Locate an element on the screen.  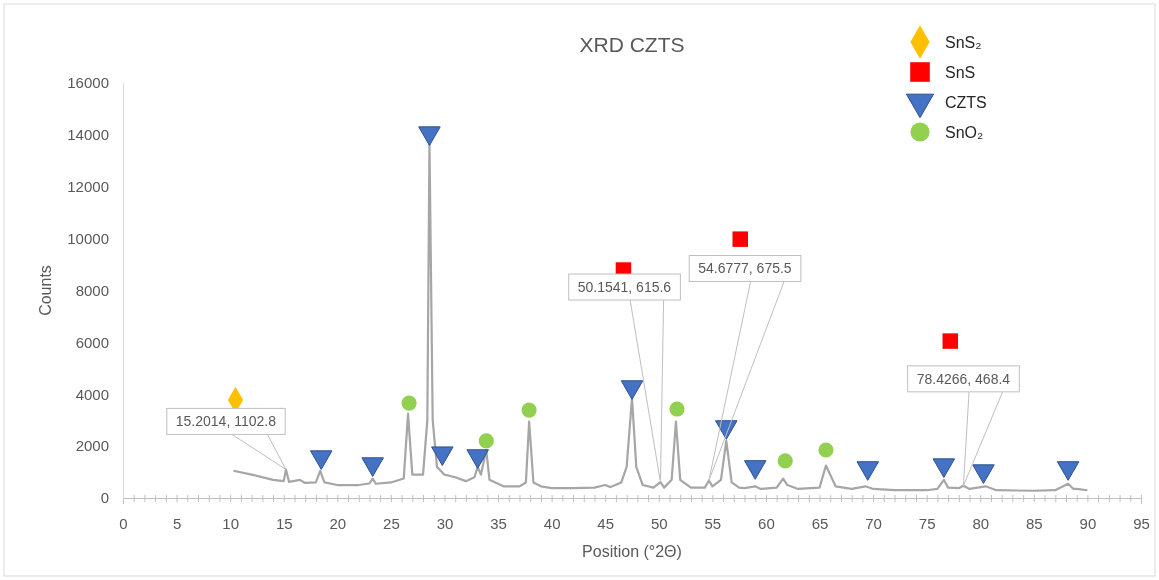
x-tick-label: 70 is located at coordinates (873, 523).